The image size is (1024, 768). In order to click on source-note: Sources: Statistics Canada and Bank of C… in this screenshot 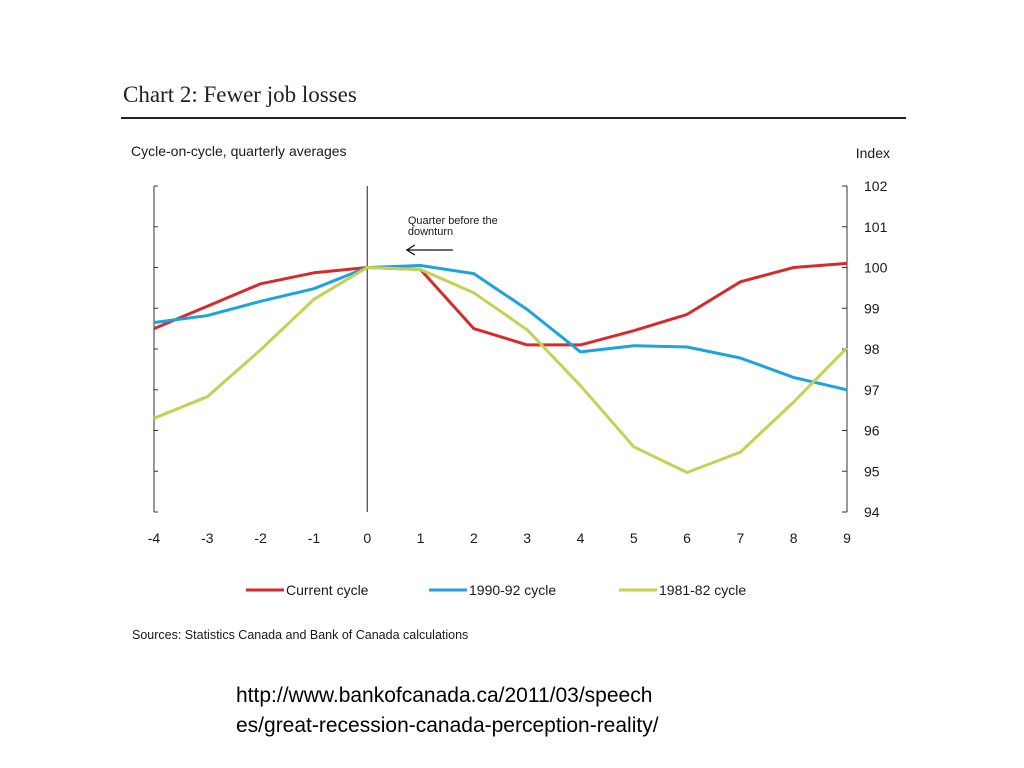, I will do `click(300, 635)`.